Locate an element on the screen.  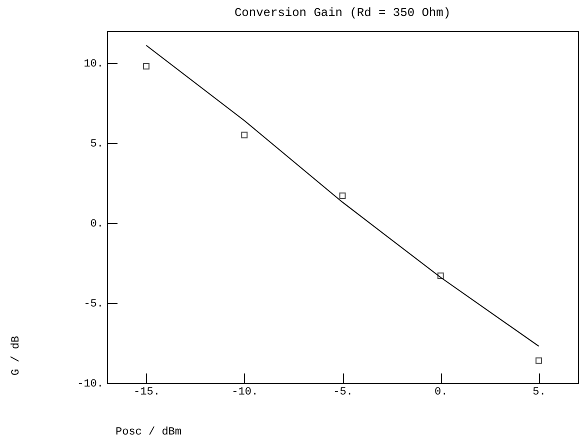
y-axis-title: G / dB is located at coordinates (16, 355).